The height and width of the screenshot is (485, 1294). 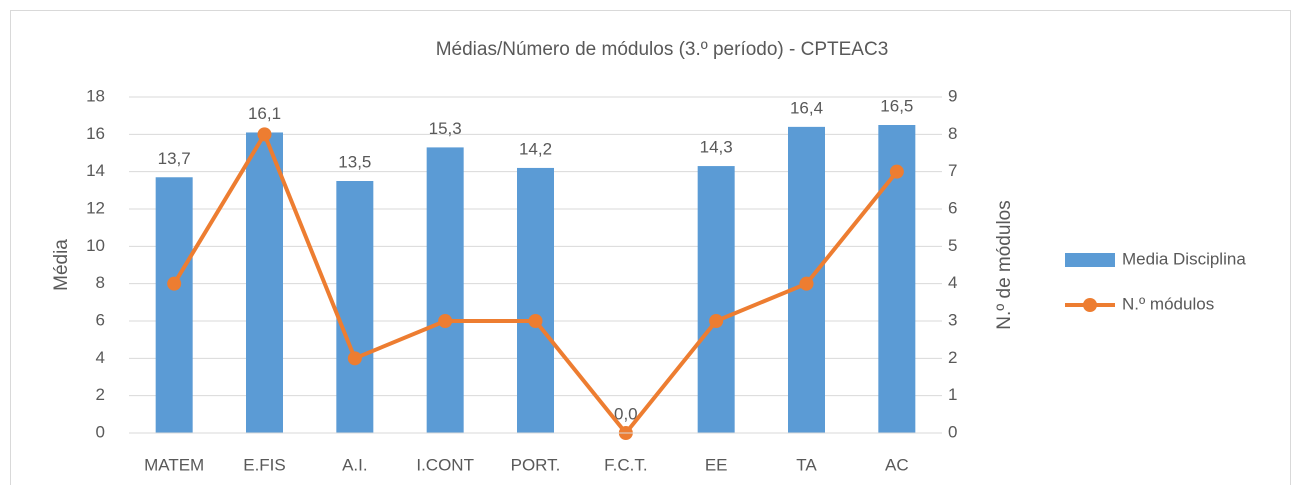 What do you see at coordinates (626, 413) in the screenshot?
I see `data-label: 0,0` at bounding box center [626, 413].